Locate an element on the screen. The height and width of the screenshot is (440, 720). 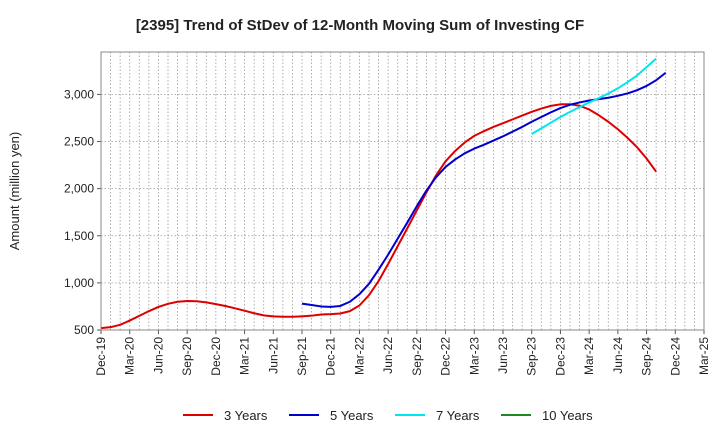
y-tick-label: 2,500 is located at coordinates (79, 142).